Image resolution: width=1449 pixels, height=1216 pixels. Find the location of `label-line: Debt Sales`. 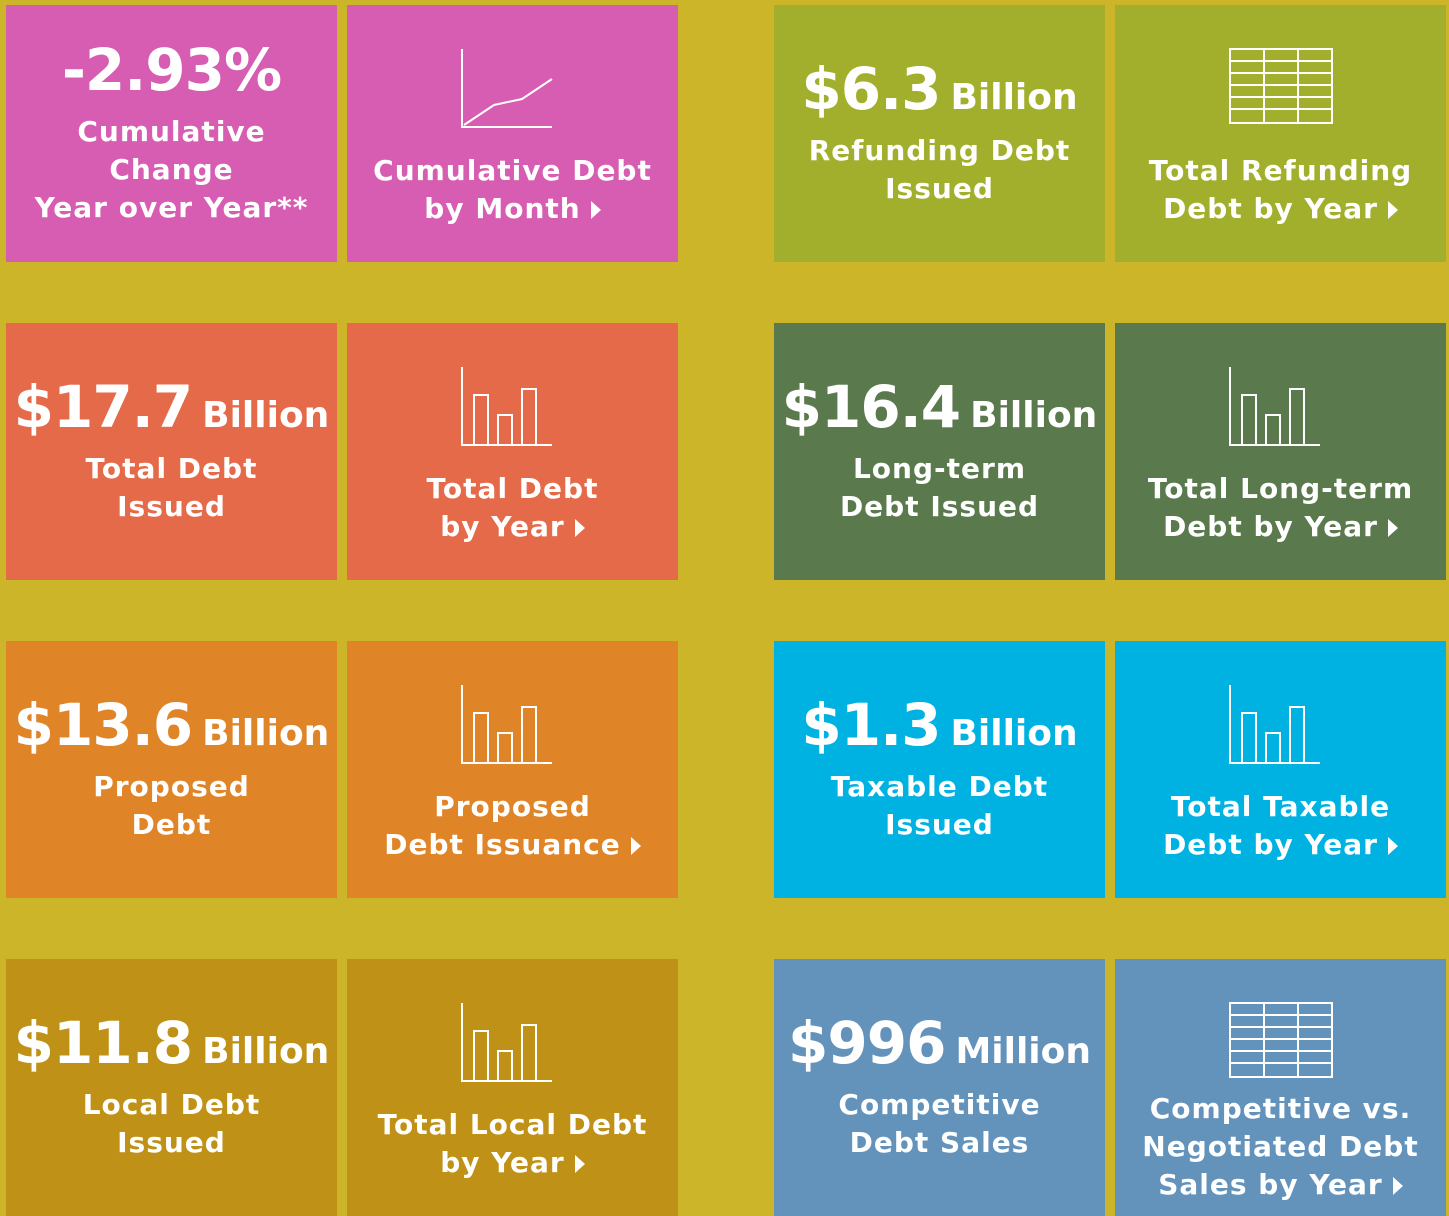

label-line: Debt Sales is located at coordinates (939, 1143).